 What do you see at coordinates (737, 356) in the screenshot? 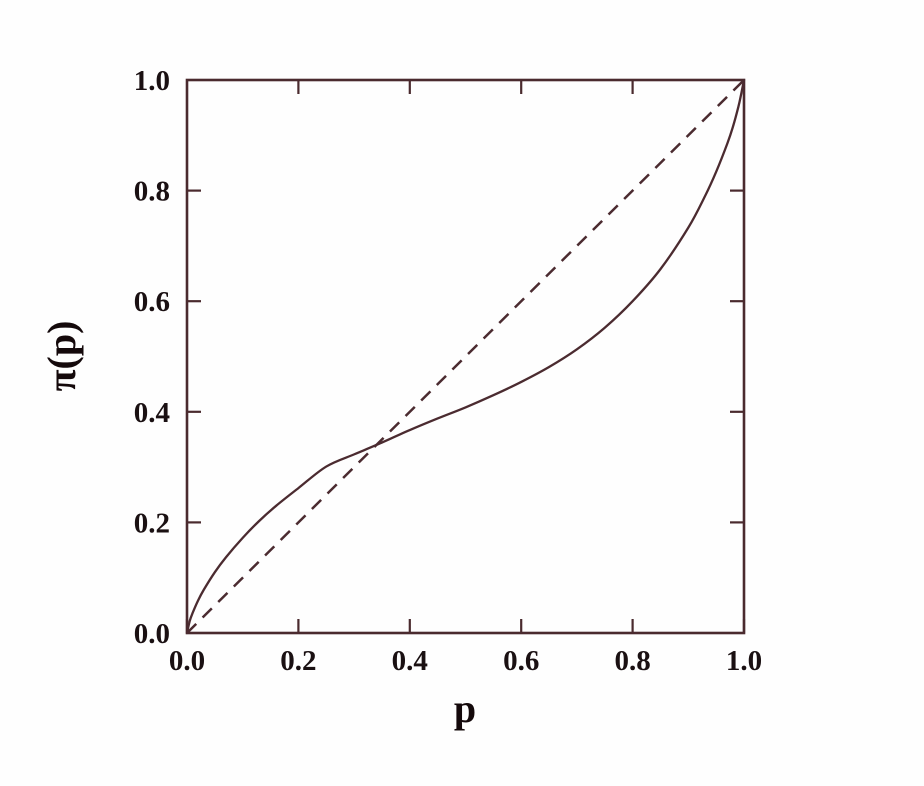
I see `y-axis-ticks-right` at bounding box center [737, 356].